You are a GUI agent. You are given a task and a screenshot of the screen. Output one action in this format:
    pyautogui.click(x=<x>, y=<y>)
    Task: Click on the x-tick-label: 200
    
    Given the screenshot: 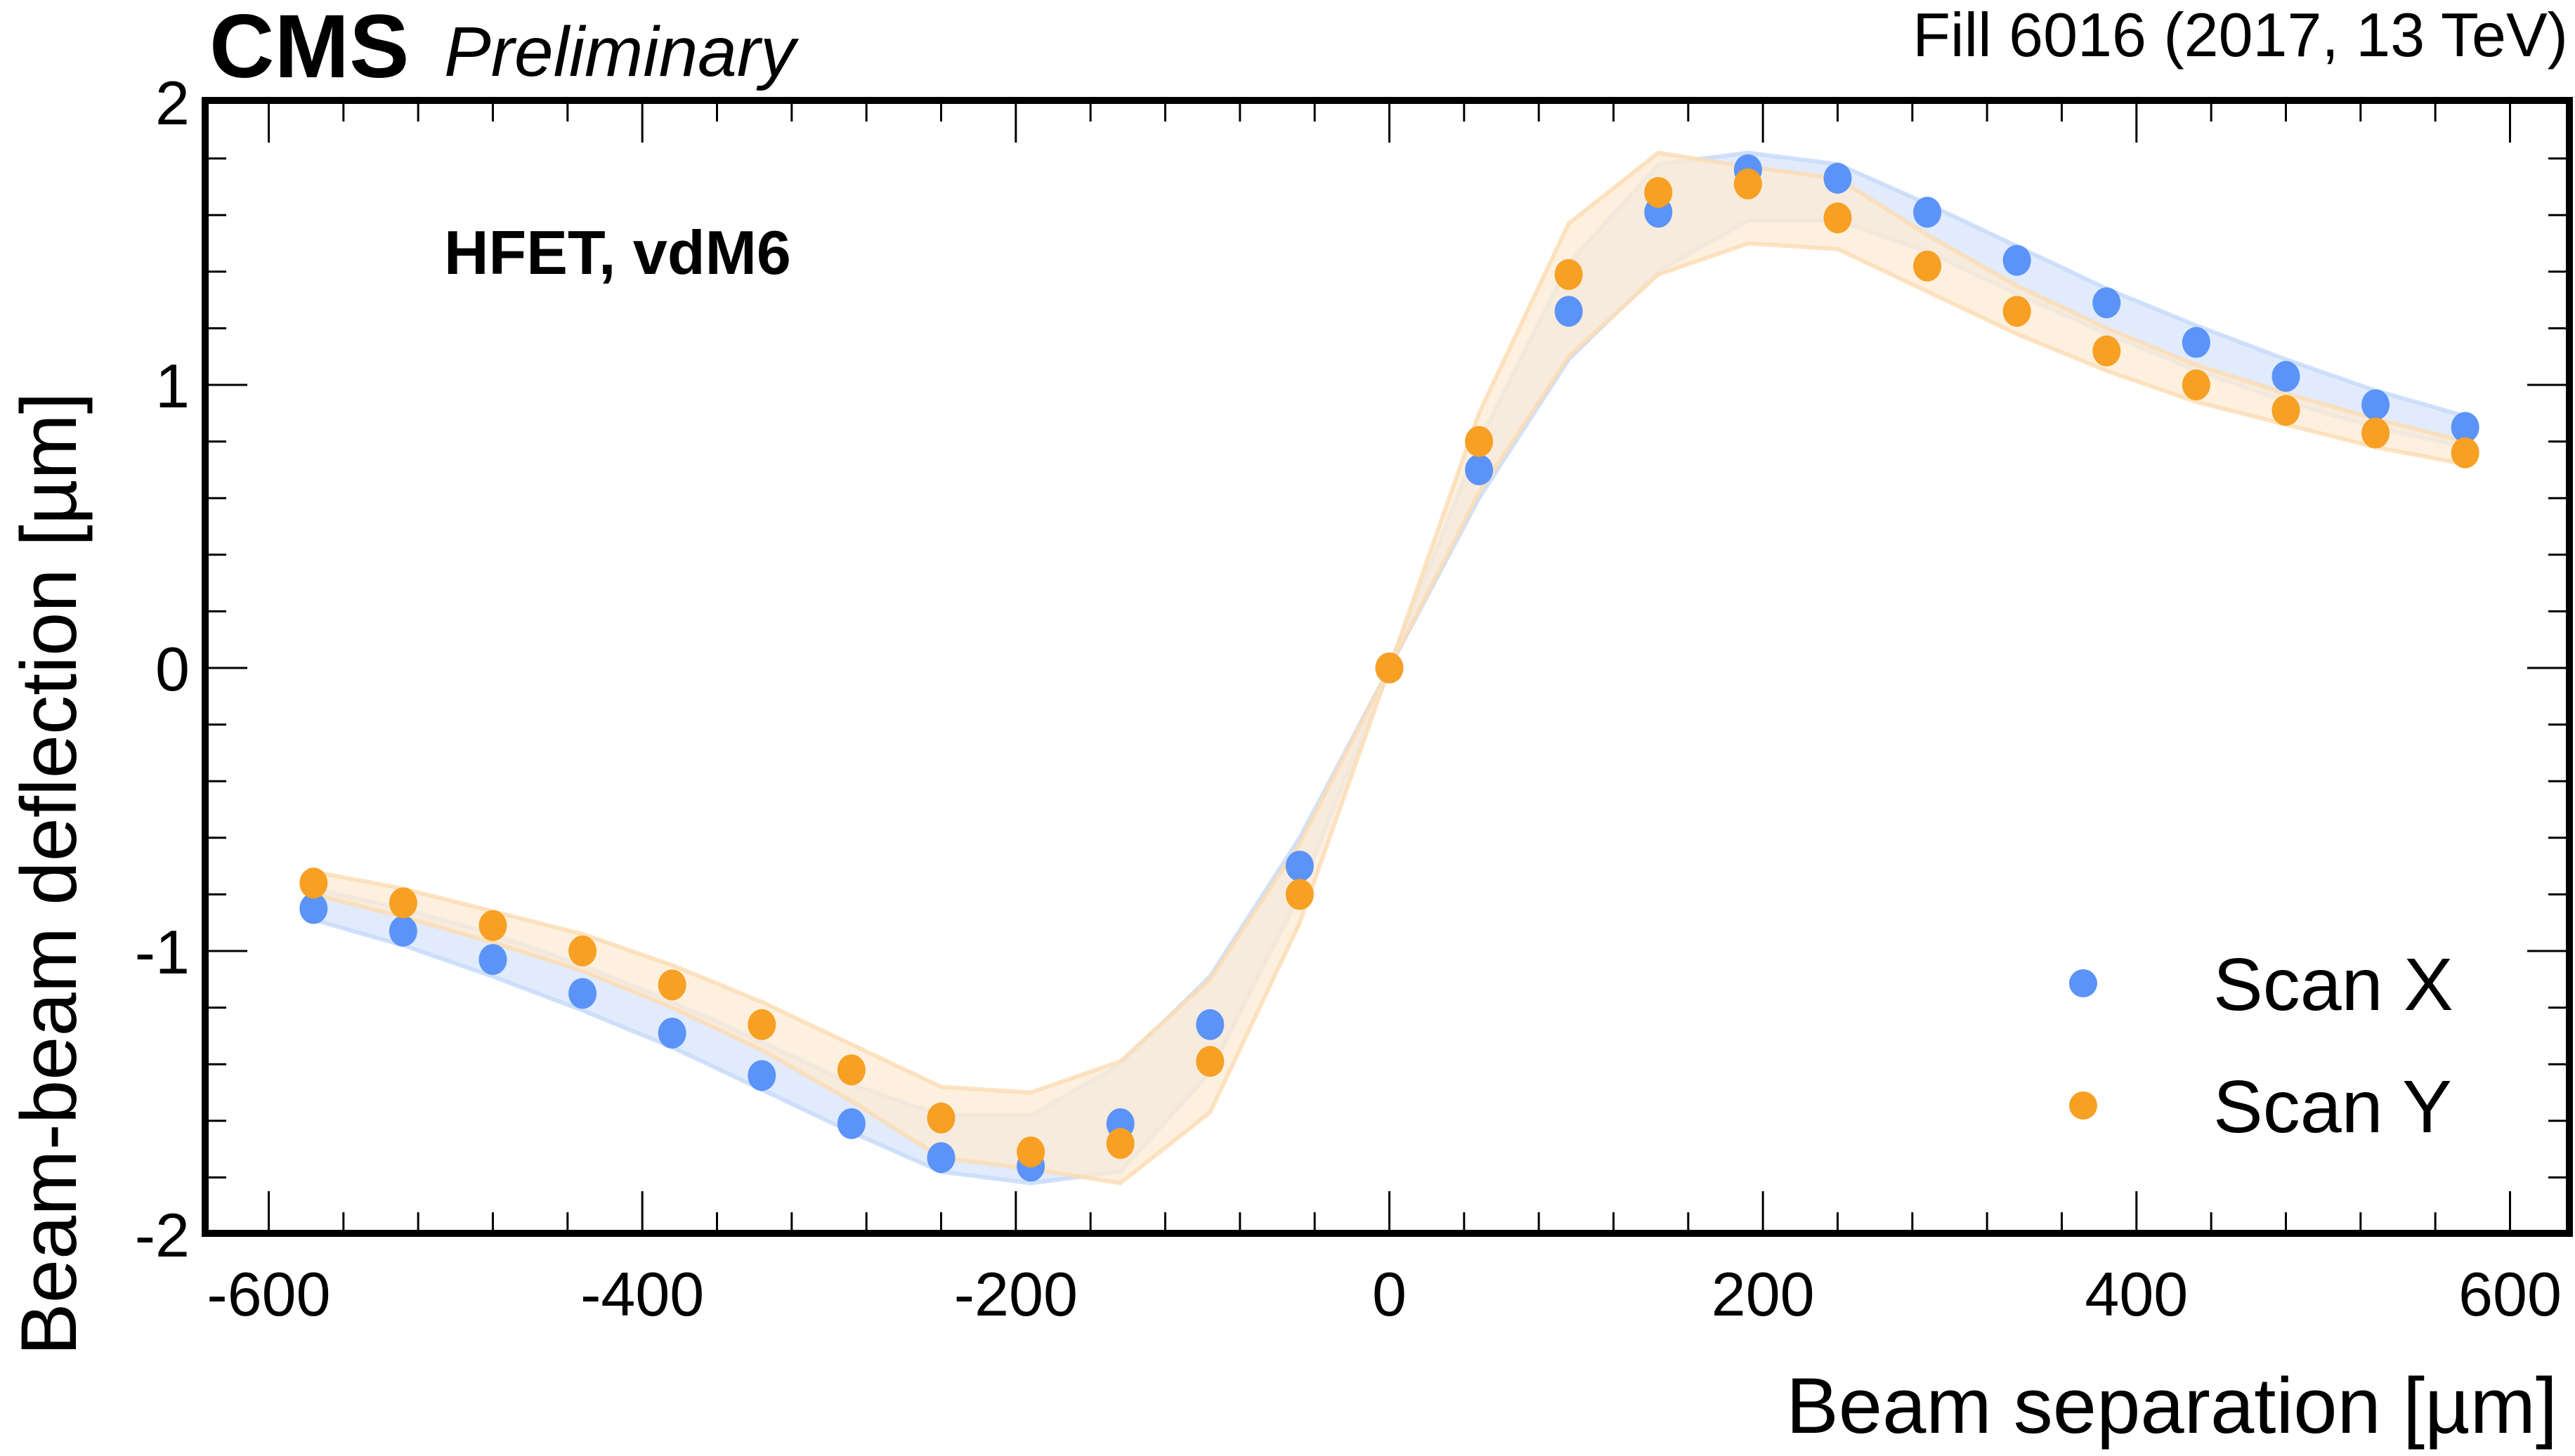 What is the action you would take?
    pyautogui.click(x=1764, y=1294)
    